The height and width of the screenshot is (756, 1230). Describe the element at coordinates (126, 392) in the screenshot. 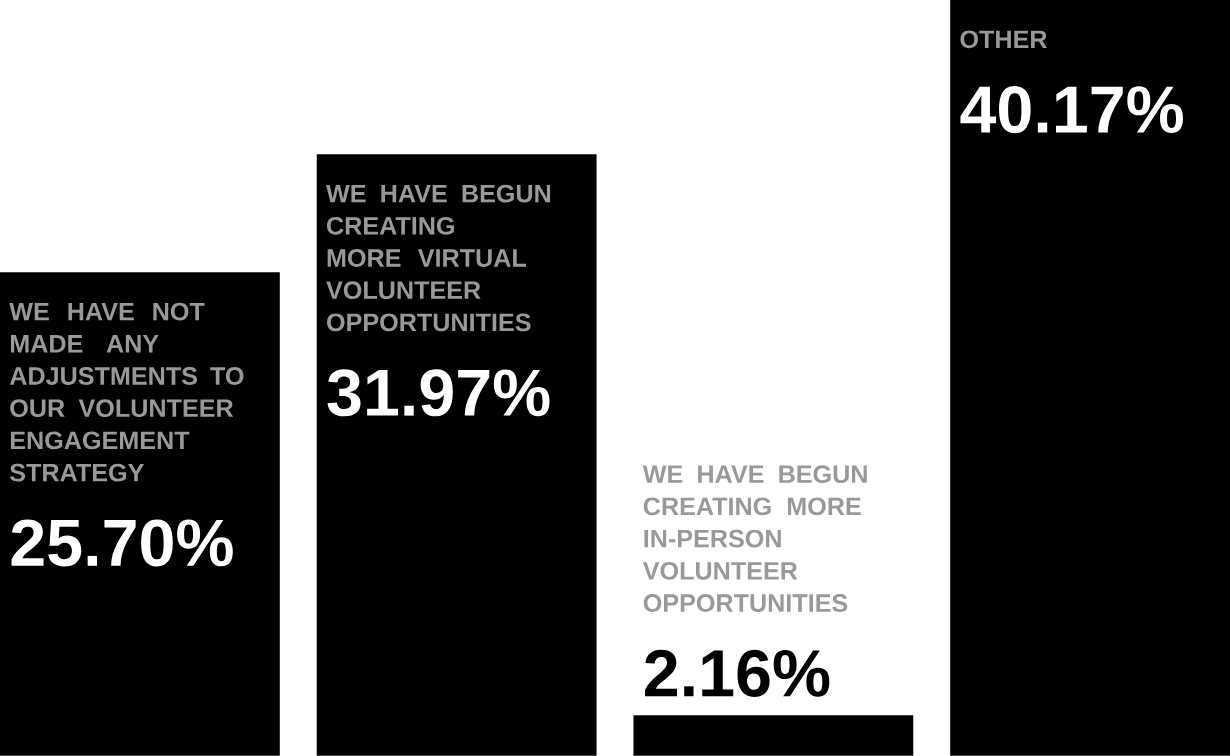

I see `x-tick-label: WE HAVE NOT MADE ANY ADJUSTMENTS TO OUR VOLUNTEER ENGAGEMENT STRATEGY` at that location.